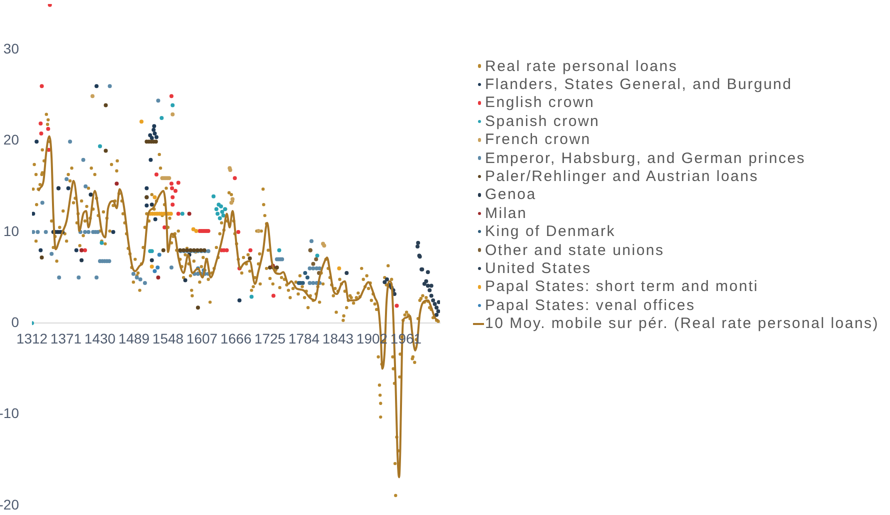 This screenshot has width=890, height=515. What do you see at coordinates (66, 338) in the screenshot?
I see `x-tick-label: 1371` at bounding box center [66, 338].